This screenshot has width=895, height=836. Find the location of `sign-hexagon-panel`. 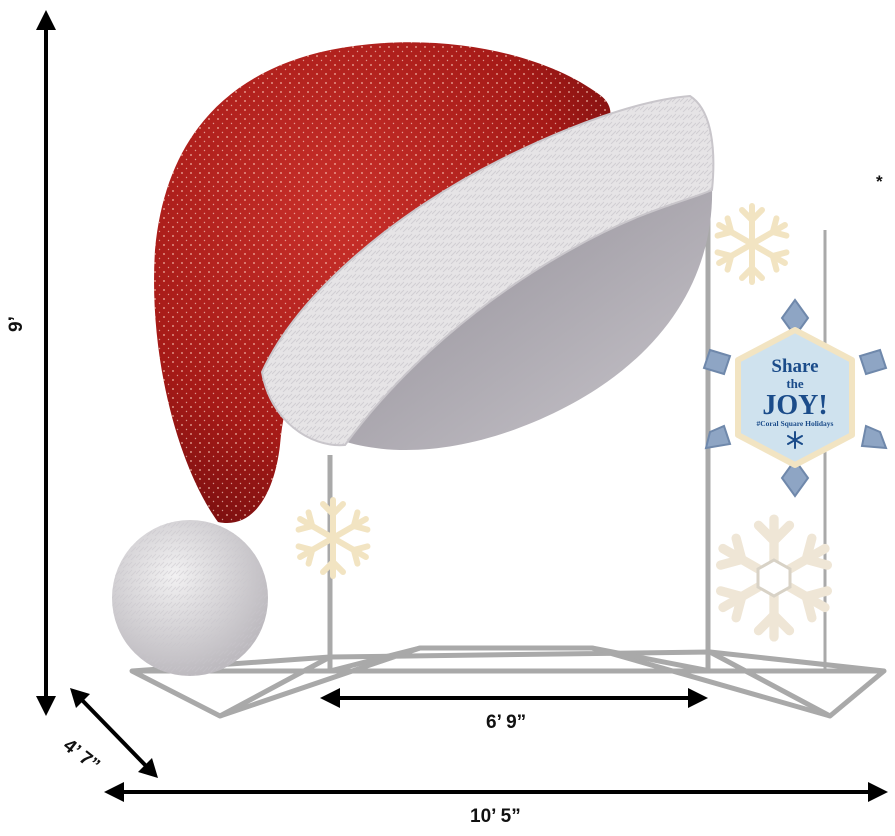

sign-hexagon-panel is located at coordinates (795, 397).